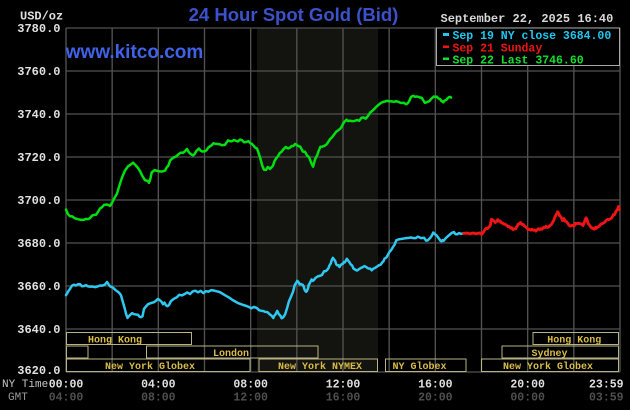 The height and width of the screenshot is (410, 630). I want to click on svg-text: 3760.0, so click(38, 72).